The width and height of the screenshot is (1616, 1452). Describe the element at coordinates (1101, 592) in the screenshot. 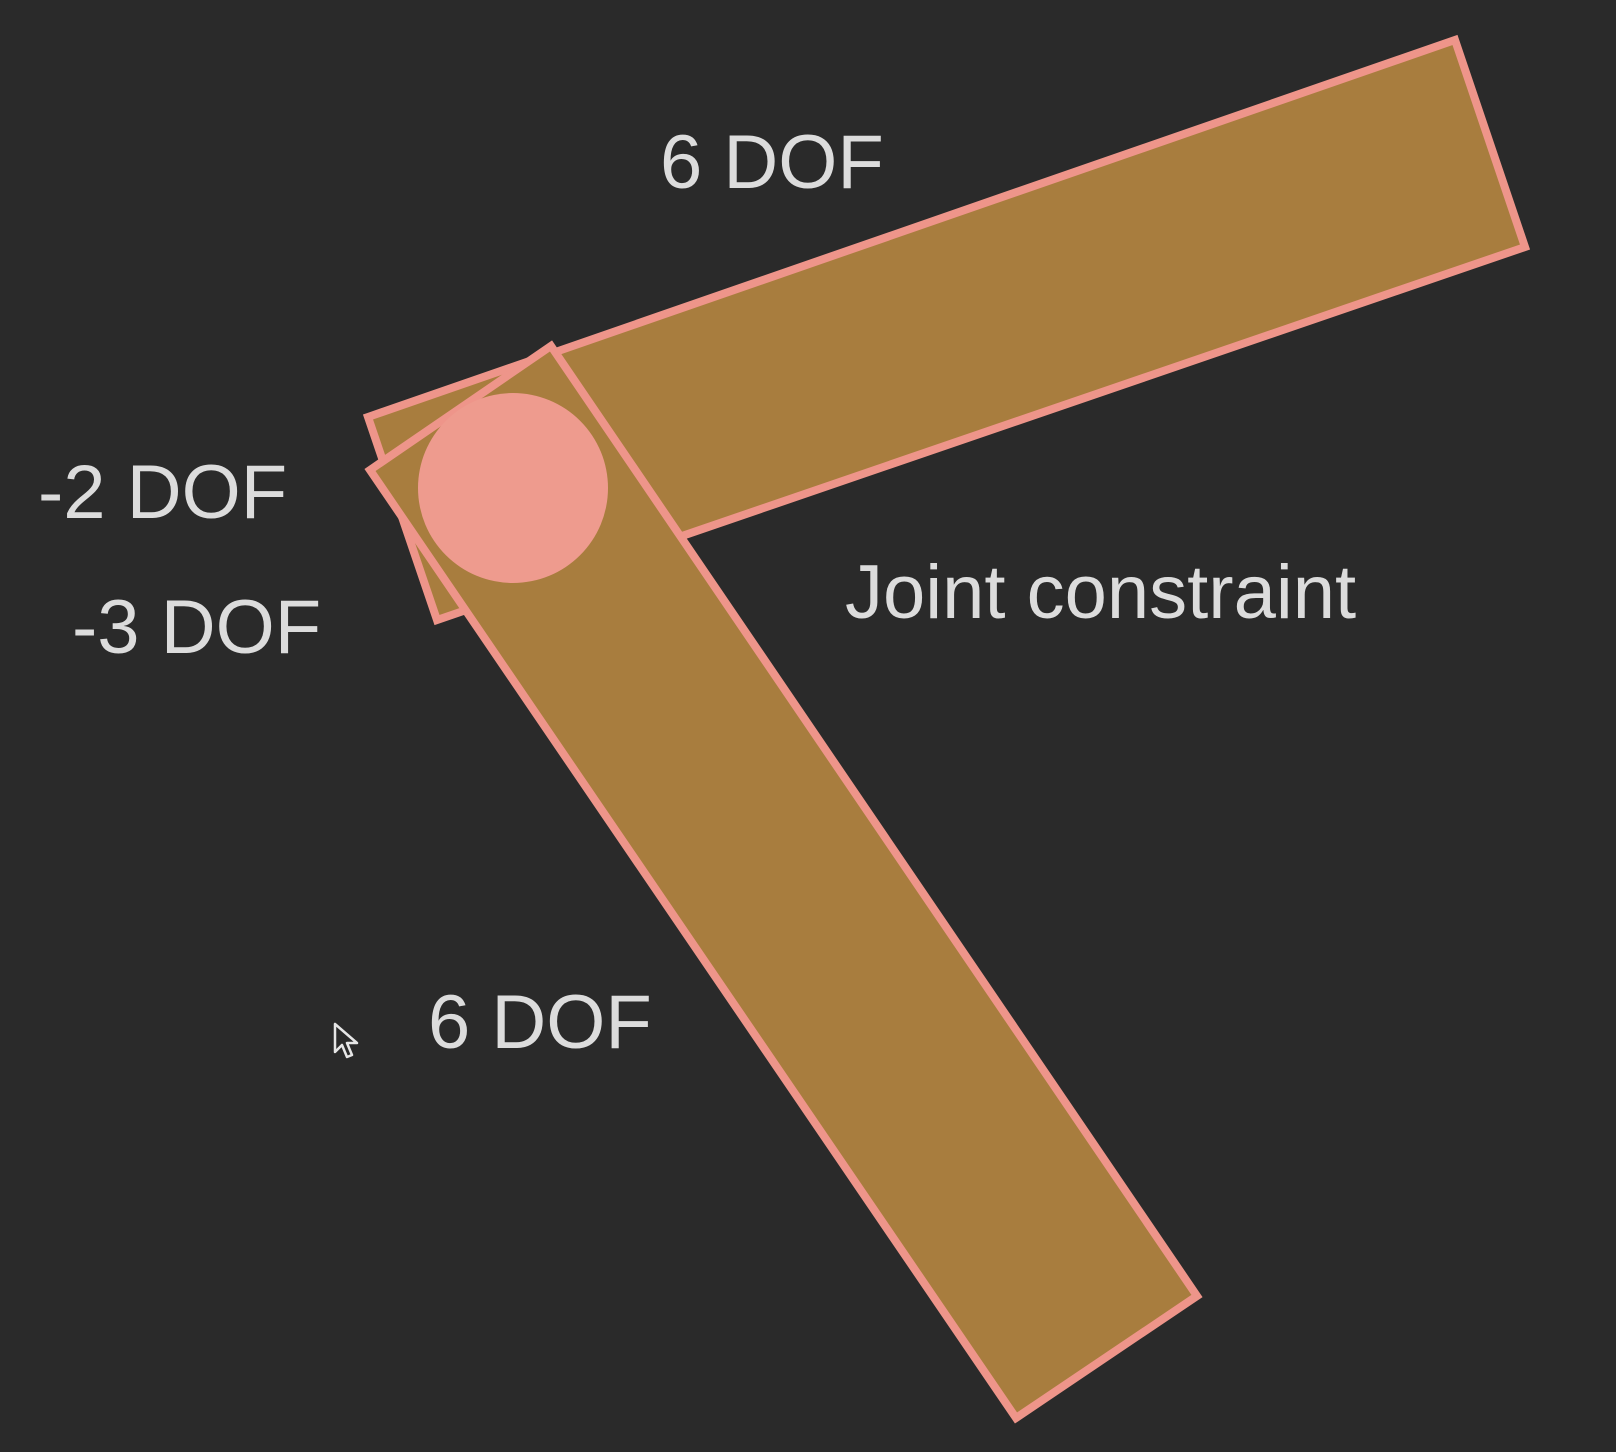

I see `joint-constraint-label: Joint constraint` at that location.